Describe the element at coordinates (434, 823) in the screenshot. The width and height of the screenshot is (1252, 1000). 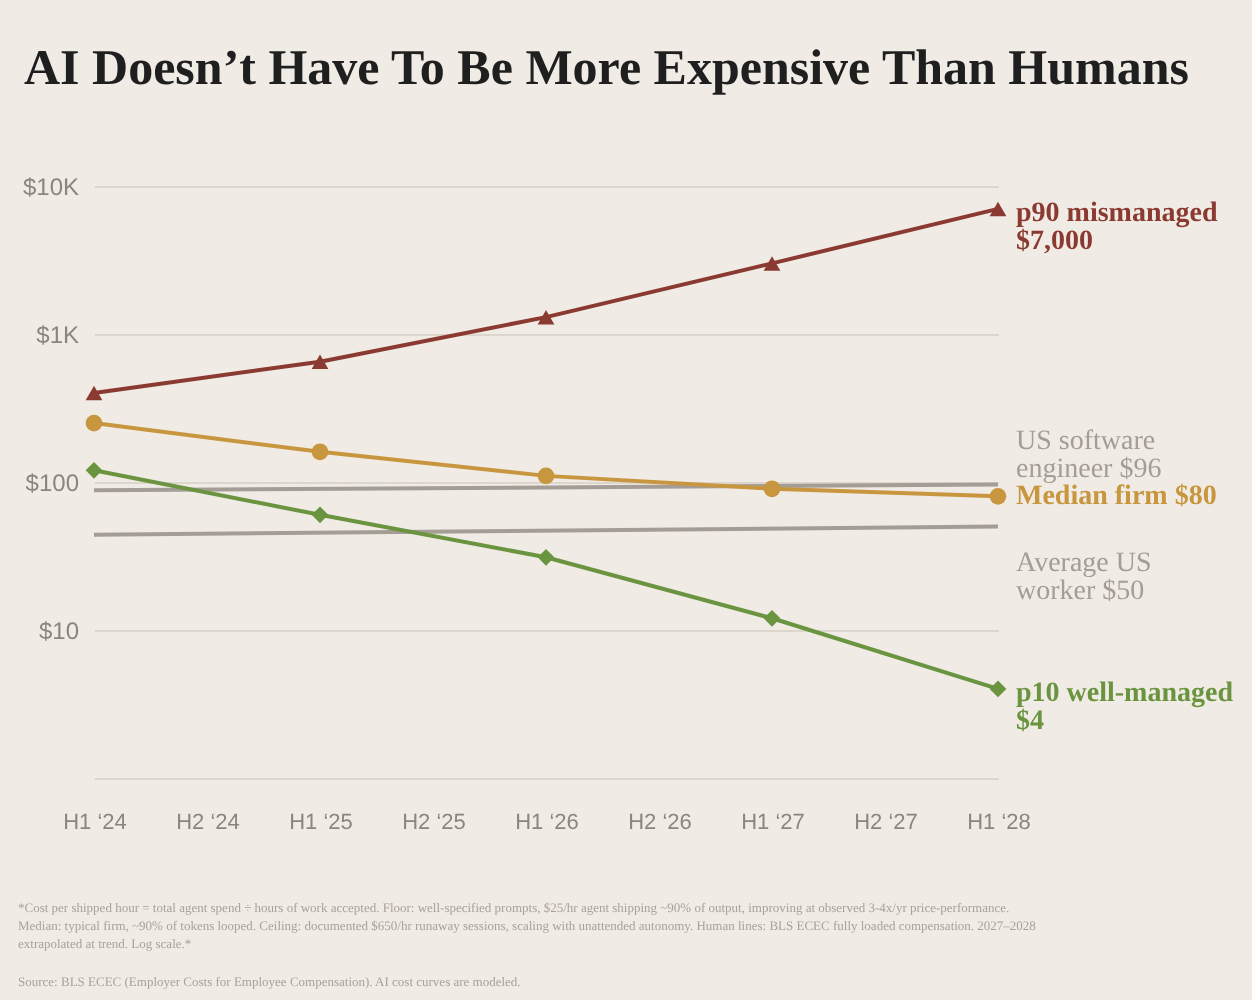
I see `x-tick-label: H2 ‘25` at that location.